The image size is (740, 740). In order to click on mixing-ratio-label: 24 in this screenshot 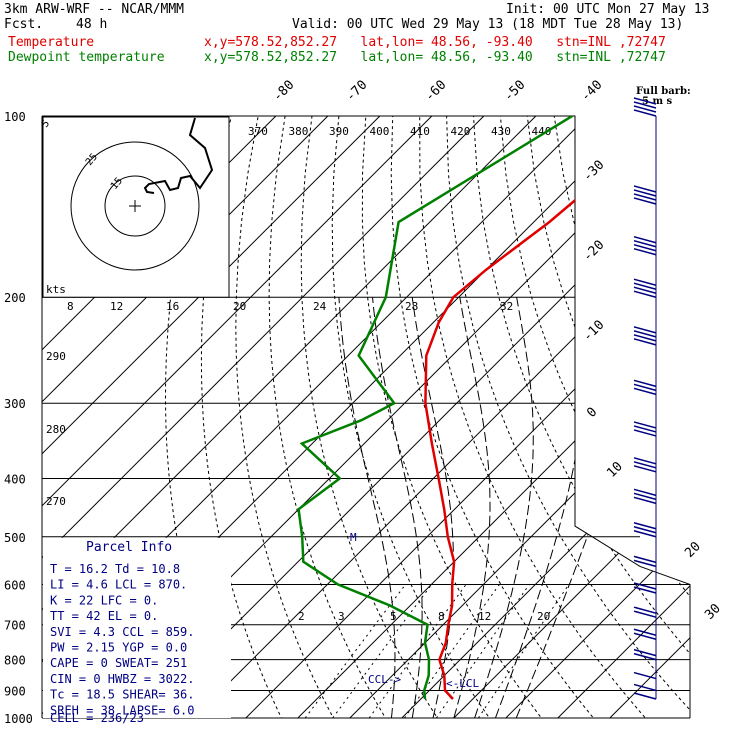, I will do `click(320, 306)`.